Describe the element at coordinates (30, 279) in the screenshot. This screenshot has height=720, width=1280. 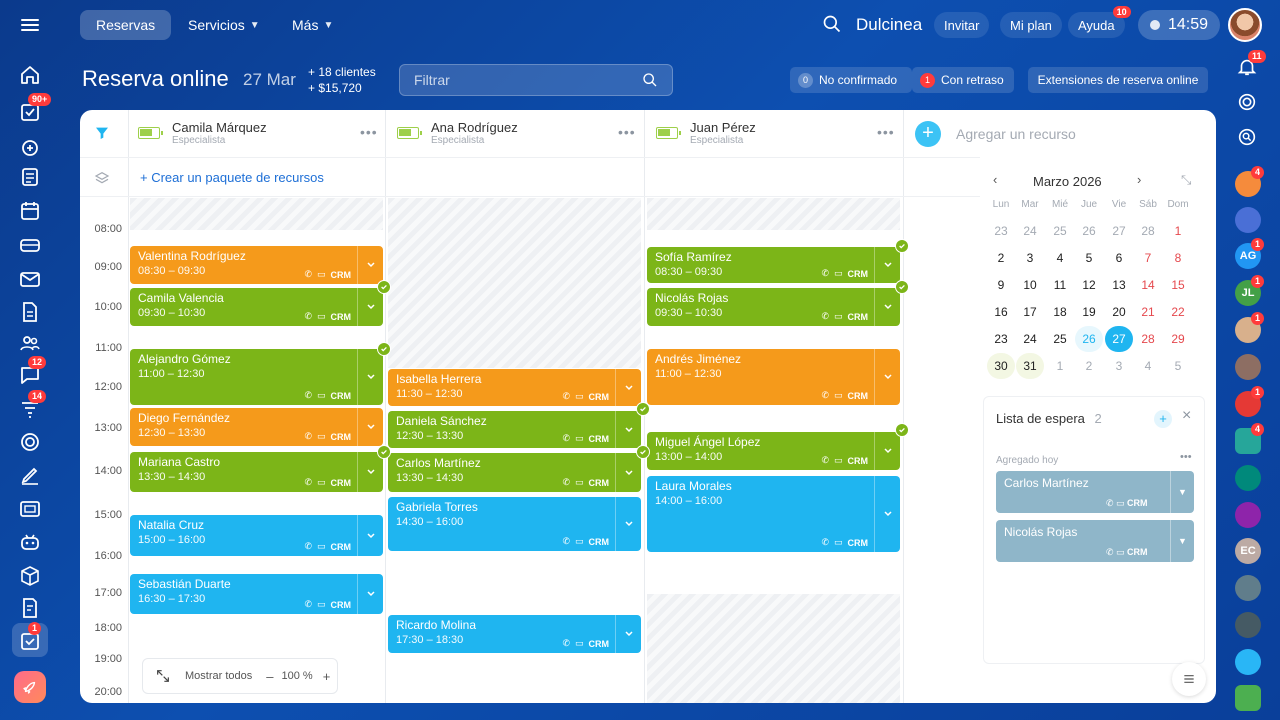
I see `mail-icon` at that location.